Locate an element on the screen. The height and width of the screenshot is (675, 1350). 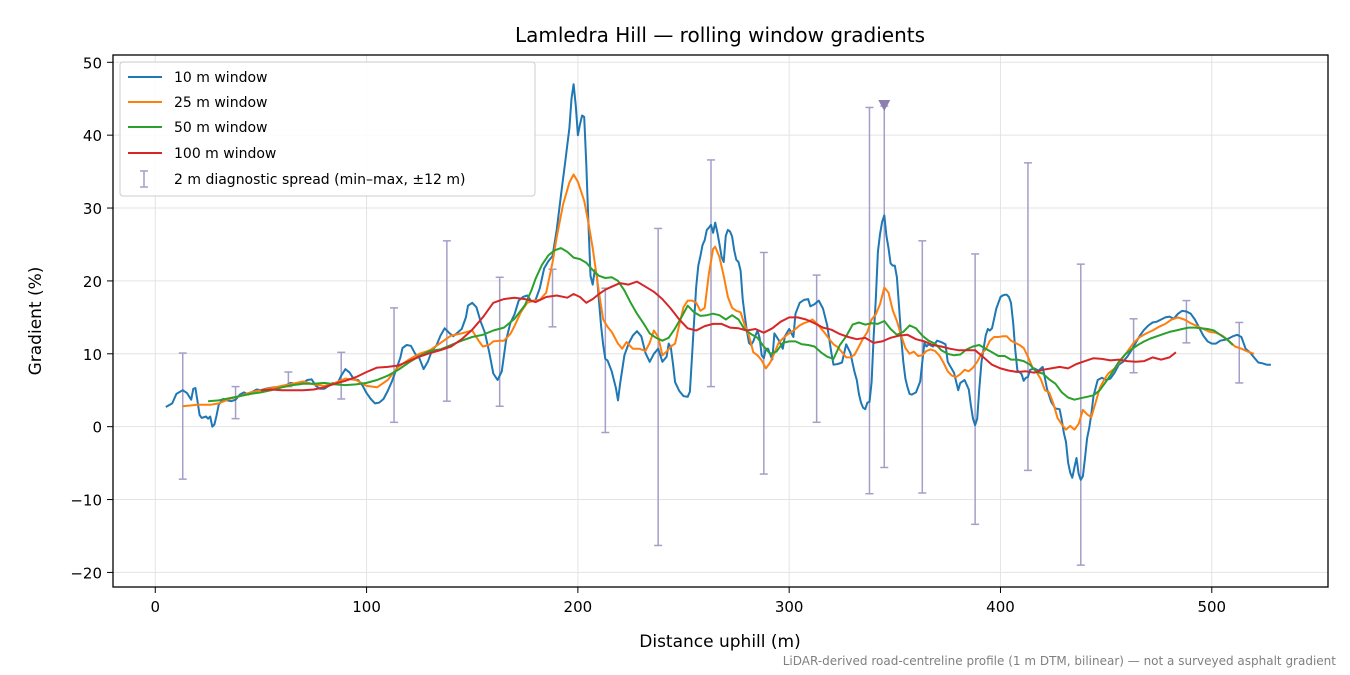
x-tick-label: 500 is located at coordinates (1211, 607).